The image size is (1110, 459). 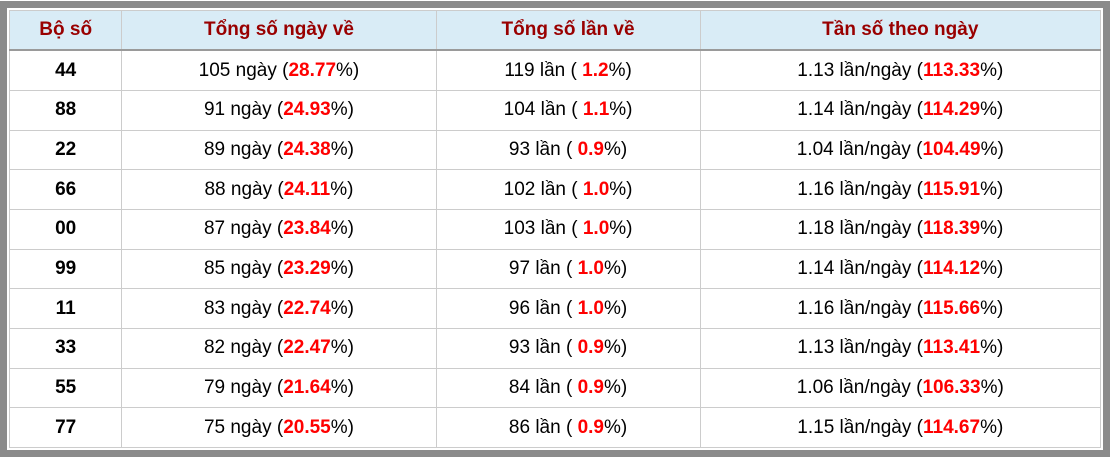 I want to click on days-cell: 75 ngày (20.55%), so click(x=279, y=427).